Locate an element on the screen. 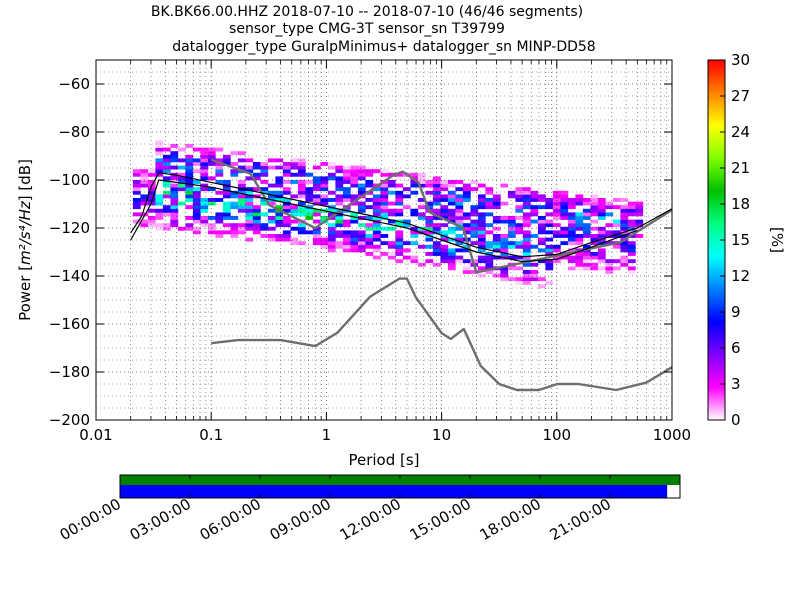 The image size is (800, 600). x-tick-label: 100 is located at coordinates (556, 435).